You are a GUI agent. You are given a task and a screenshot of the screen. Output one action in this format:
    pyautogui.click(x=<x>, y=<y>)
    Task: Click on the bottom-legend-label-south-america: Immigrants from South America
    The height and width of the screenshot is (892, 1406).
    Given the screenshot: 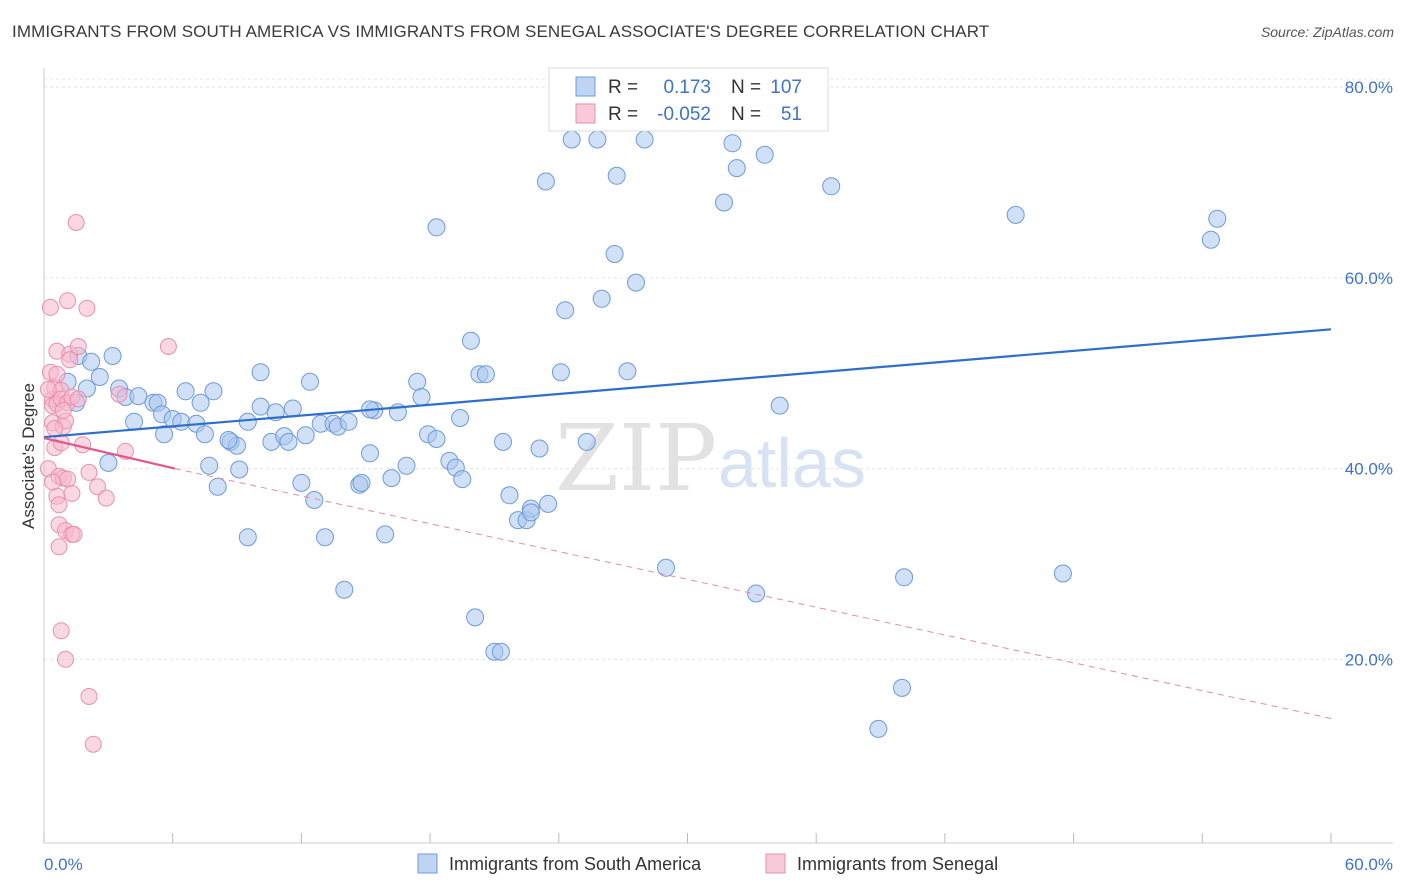 What is the action you would take?
    pyautogui.click(x=575, y=864)
    